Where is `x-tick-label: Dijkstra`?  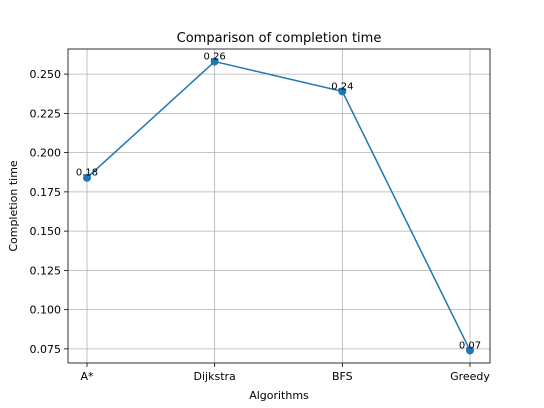 x-tick-label: Dijkstra is located at coordinates (215, 376).